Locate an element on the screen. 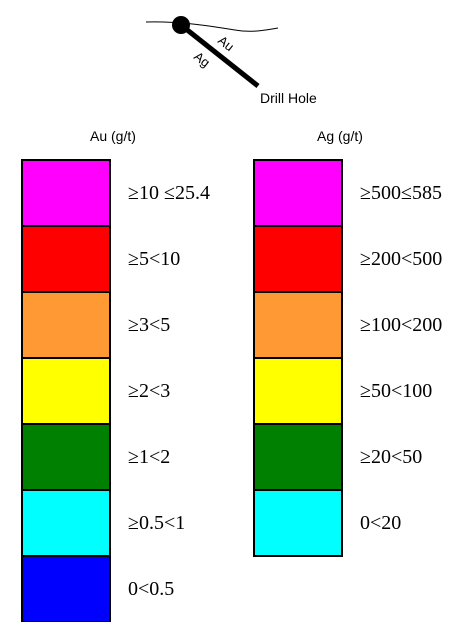 The image size is (465, 622). au-side-label: Au is located at coordinates (226, 44).